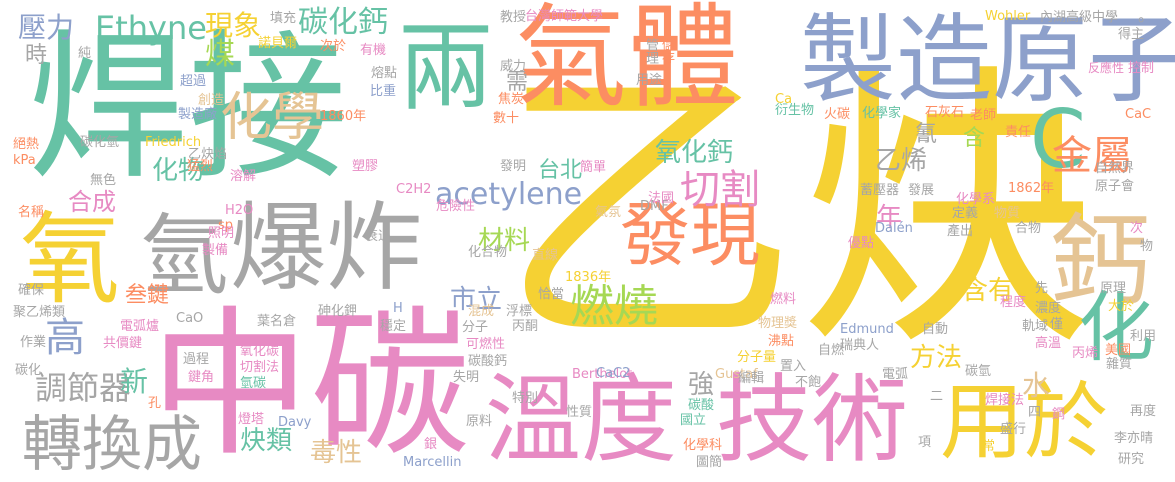  What do you see at coordinates (1092, 156) in the screenshot?
I see `word: 金屬` at bounding box center [1092, 156].